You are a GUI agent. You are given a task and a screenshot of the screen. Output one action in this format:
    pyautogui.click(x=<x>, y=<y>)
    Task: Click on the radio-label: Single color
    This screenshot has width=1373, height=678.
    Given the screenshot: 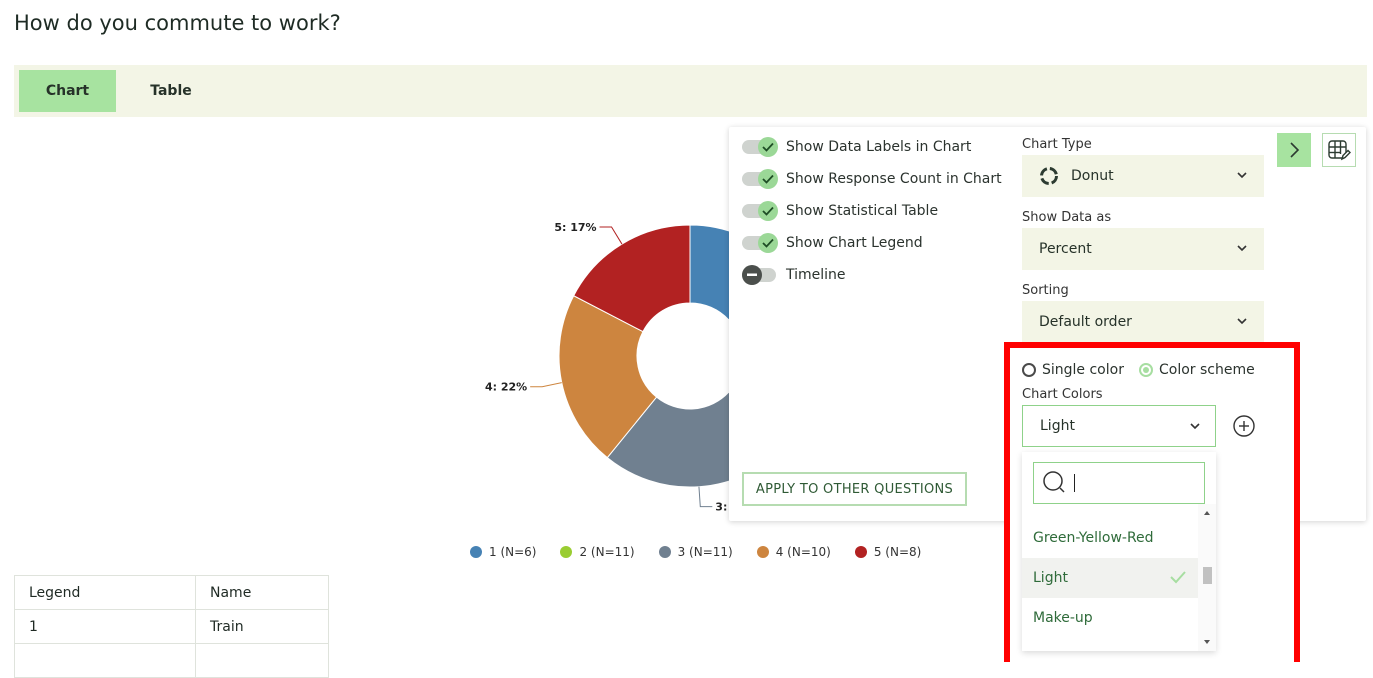 What is the action you would take?
    pyautogui.click(x=1083, y=370)
    